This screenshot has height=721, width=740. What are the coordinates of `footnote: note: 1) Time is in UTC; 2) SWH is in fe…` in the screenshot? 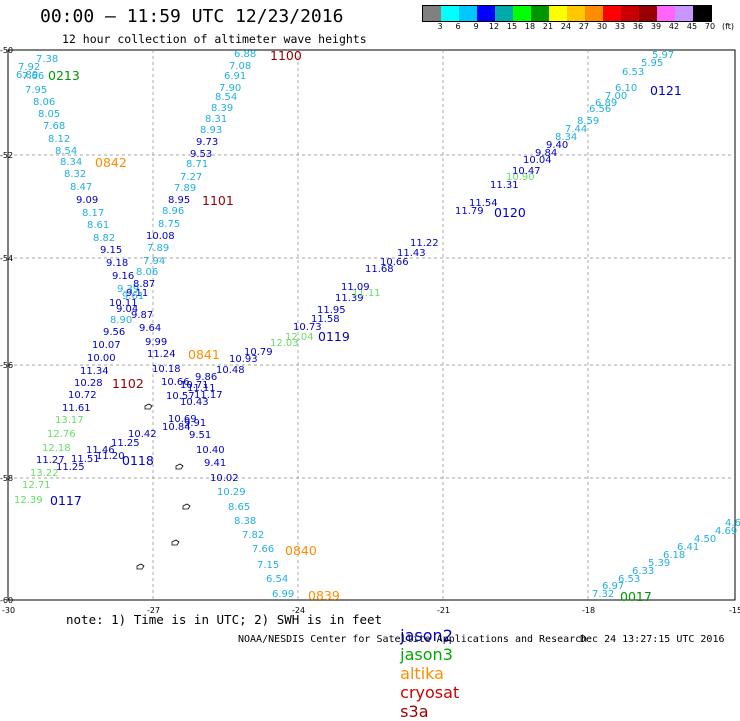 It's located at (224, 619).